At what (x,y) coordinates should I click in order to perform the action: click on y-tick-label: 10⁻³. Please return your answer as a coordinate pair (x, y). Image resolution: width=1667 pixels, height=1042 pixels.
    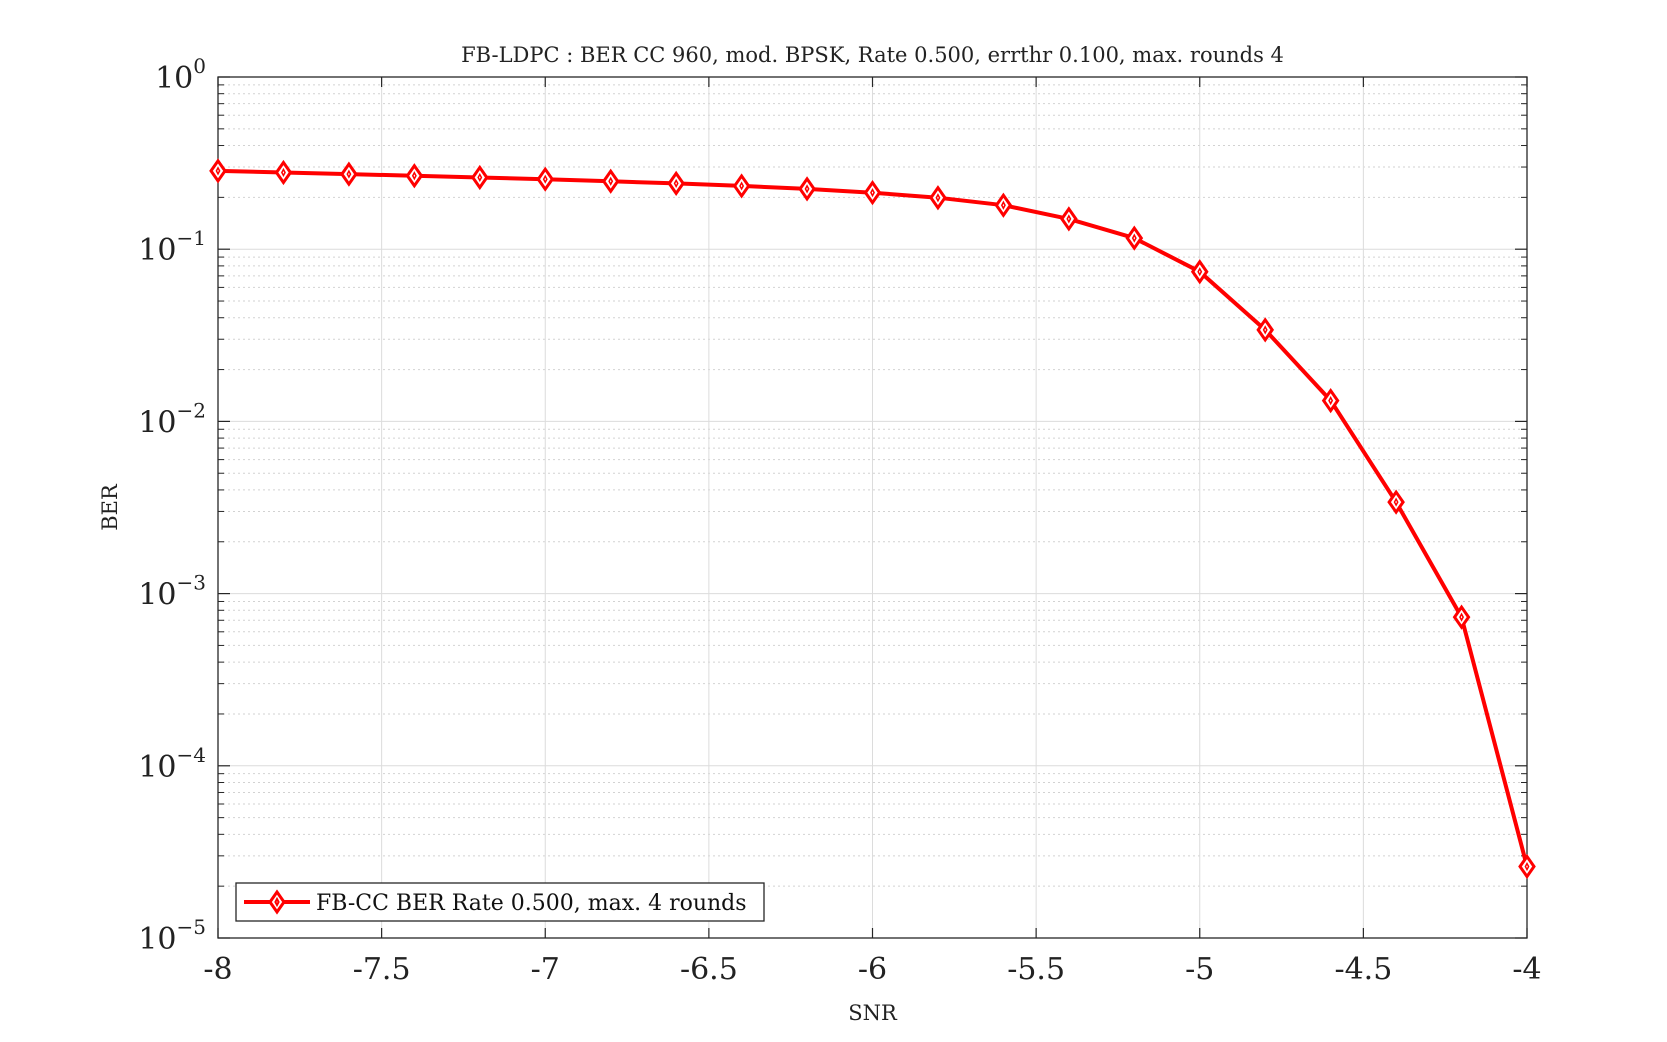
    Looking at the image, I should click on (172, 592).